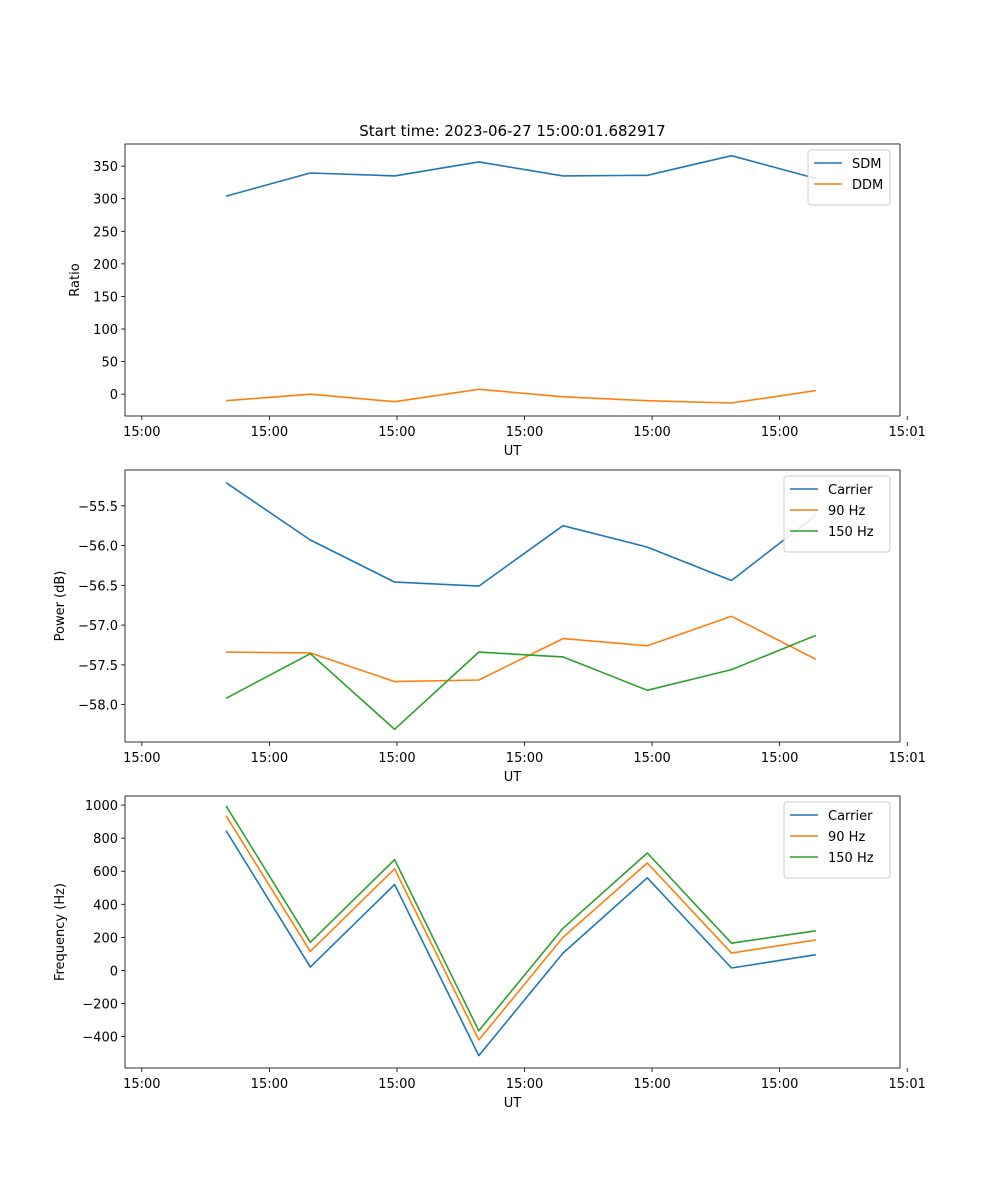 The image size is (1000, 1200). I want to click on y-tick-label: −400, so click(100, 1038).